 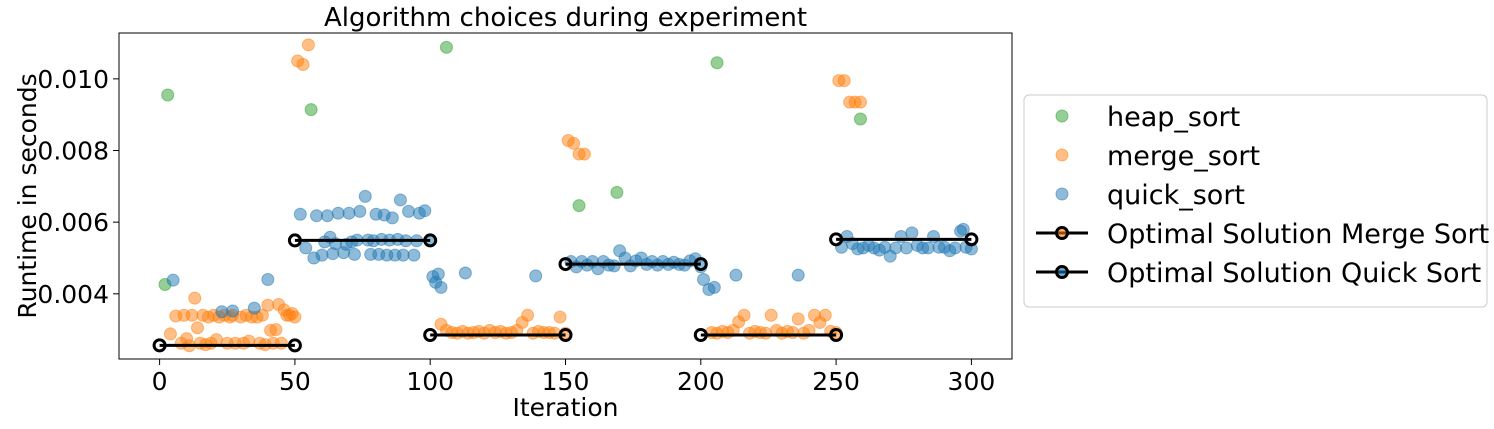 I want to click on y-tick-label: 0.004, so click(x=73, y=294).